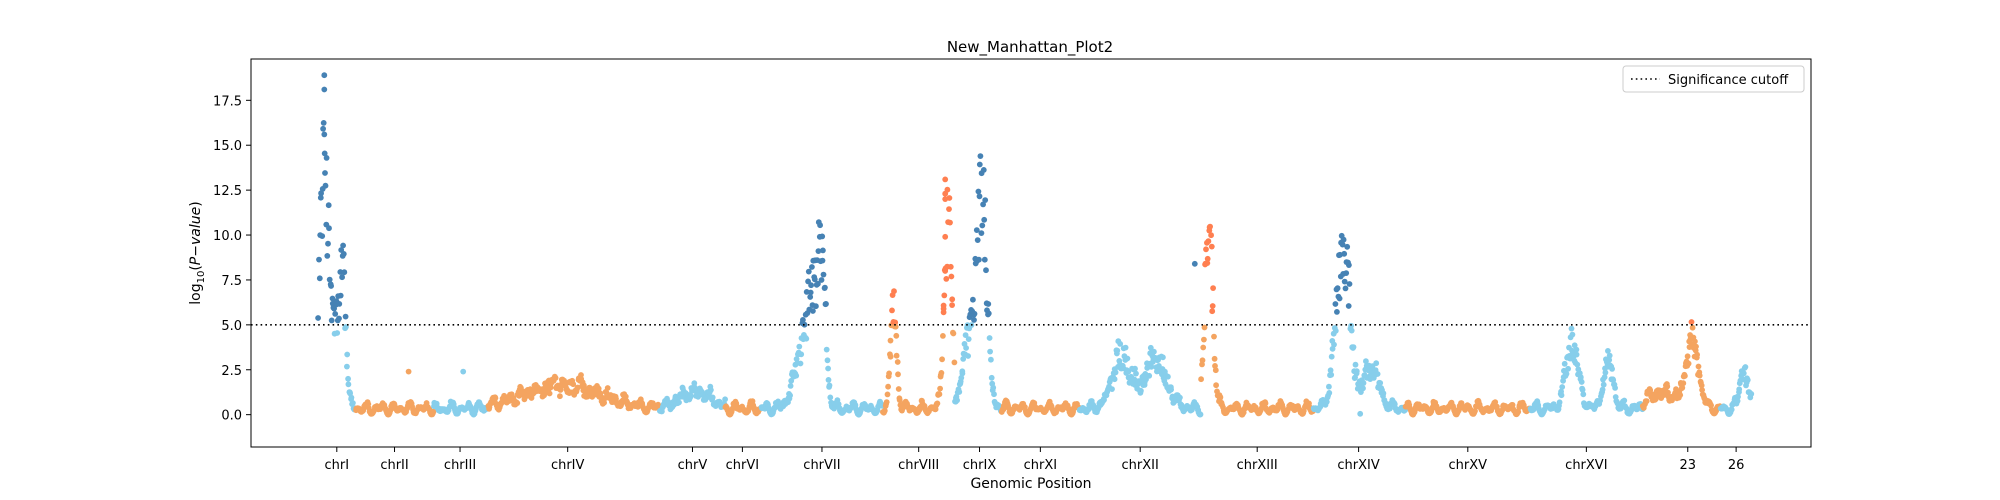 This screenshot has height=500, width=2000. What do you see at coordinates (1736, 465) in the screenshot?
I see `x-tick-label: 26` at bounding box center [1736, 465].